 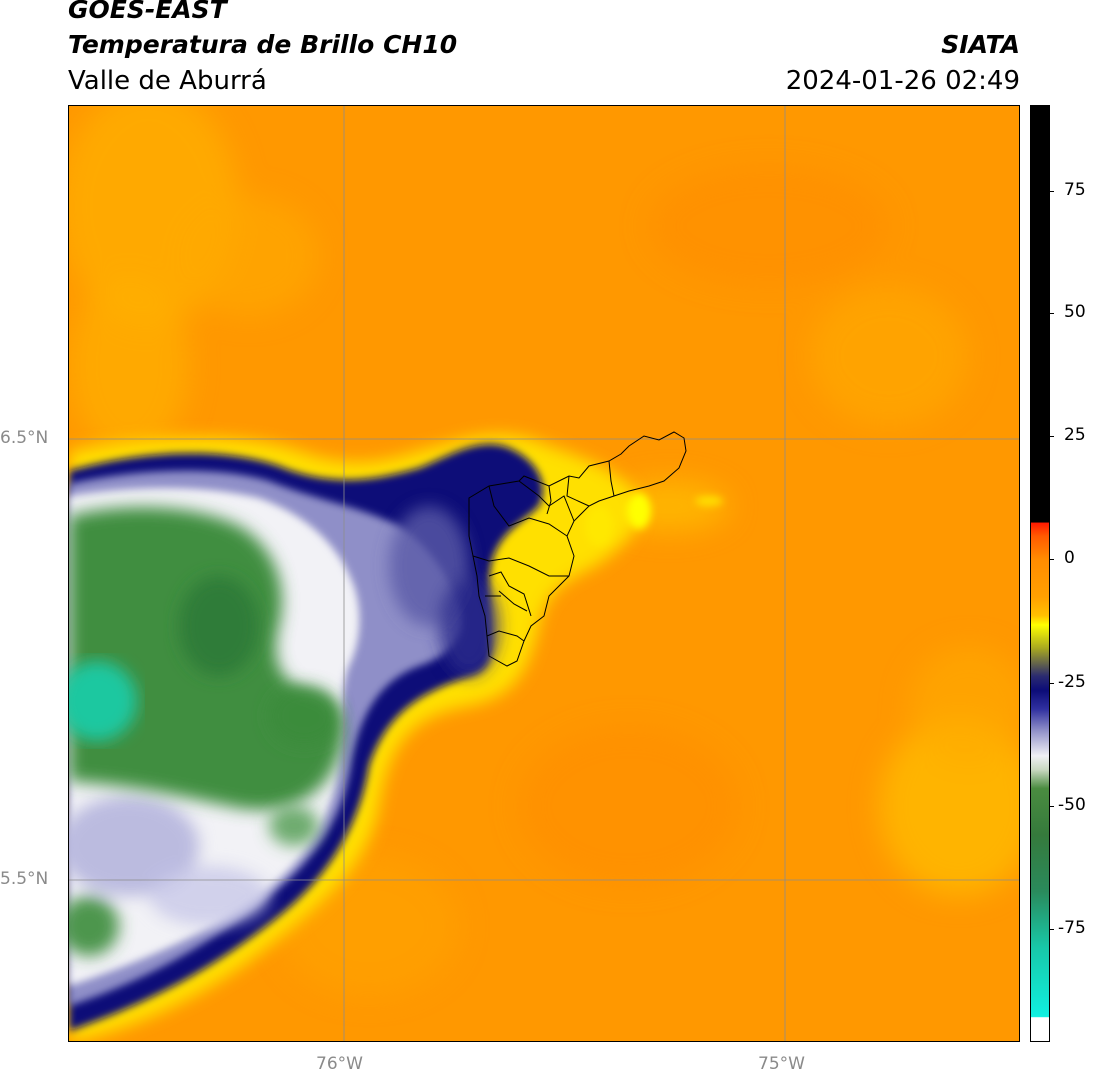 I want to click on colorbar-tick-minus-75: -75, so click(x=1072, y=928).